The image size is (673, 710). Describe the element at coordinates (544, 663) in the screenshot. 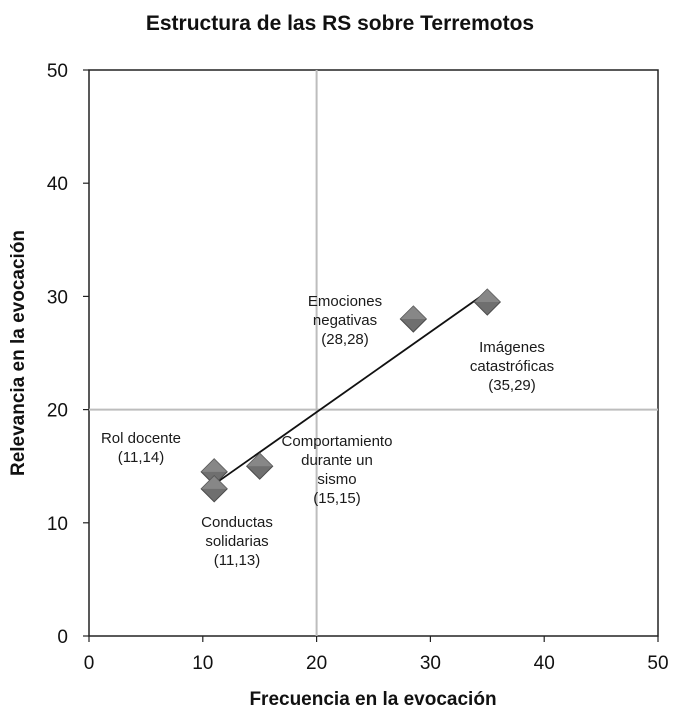

I see `x-tick-label: 40` at that location.